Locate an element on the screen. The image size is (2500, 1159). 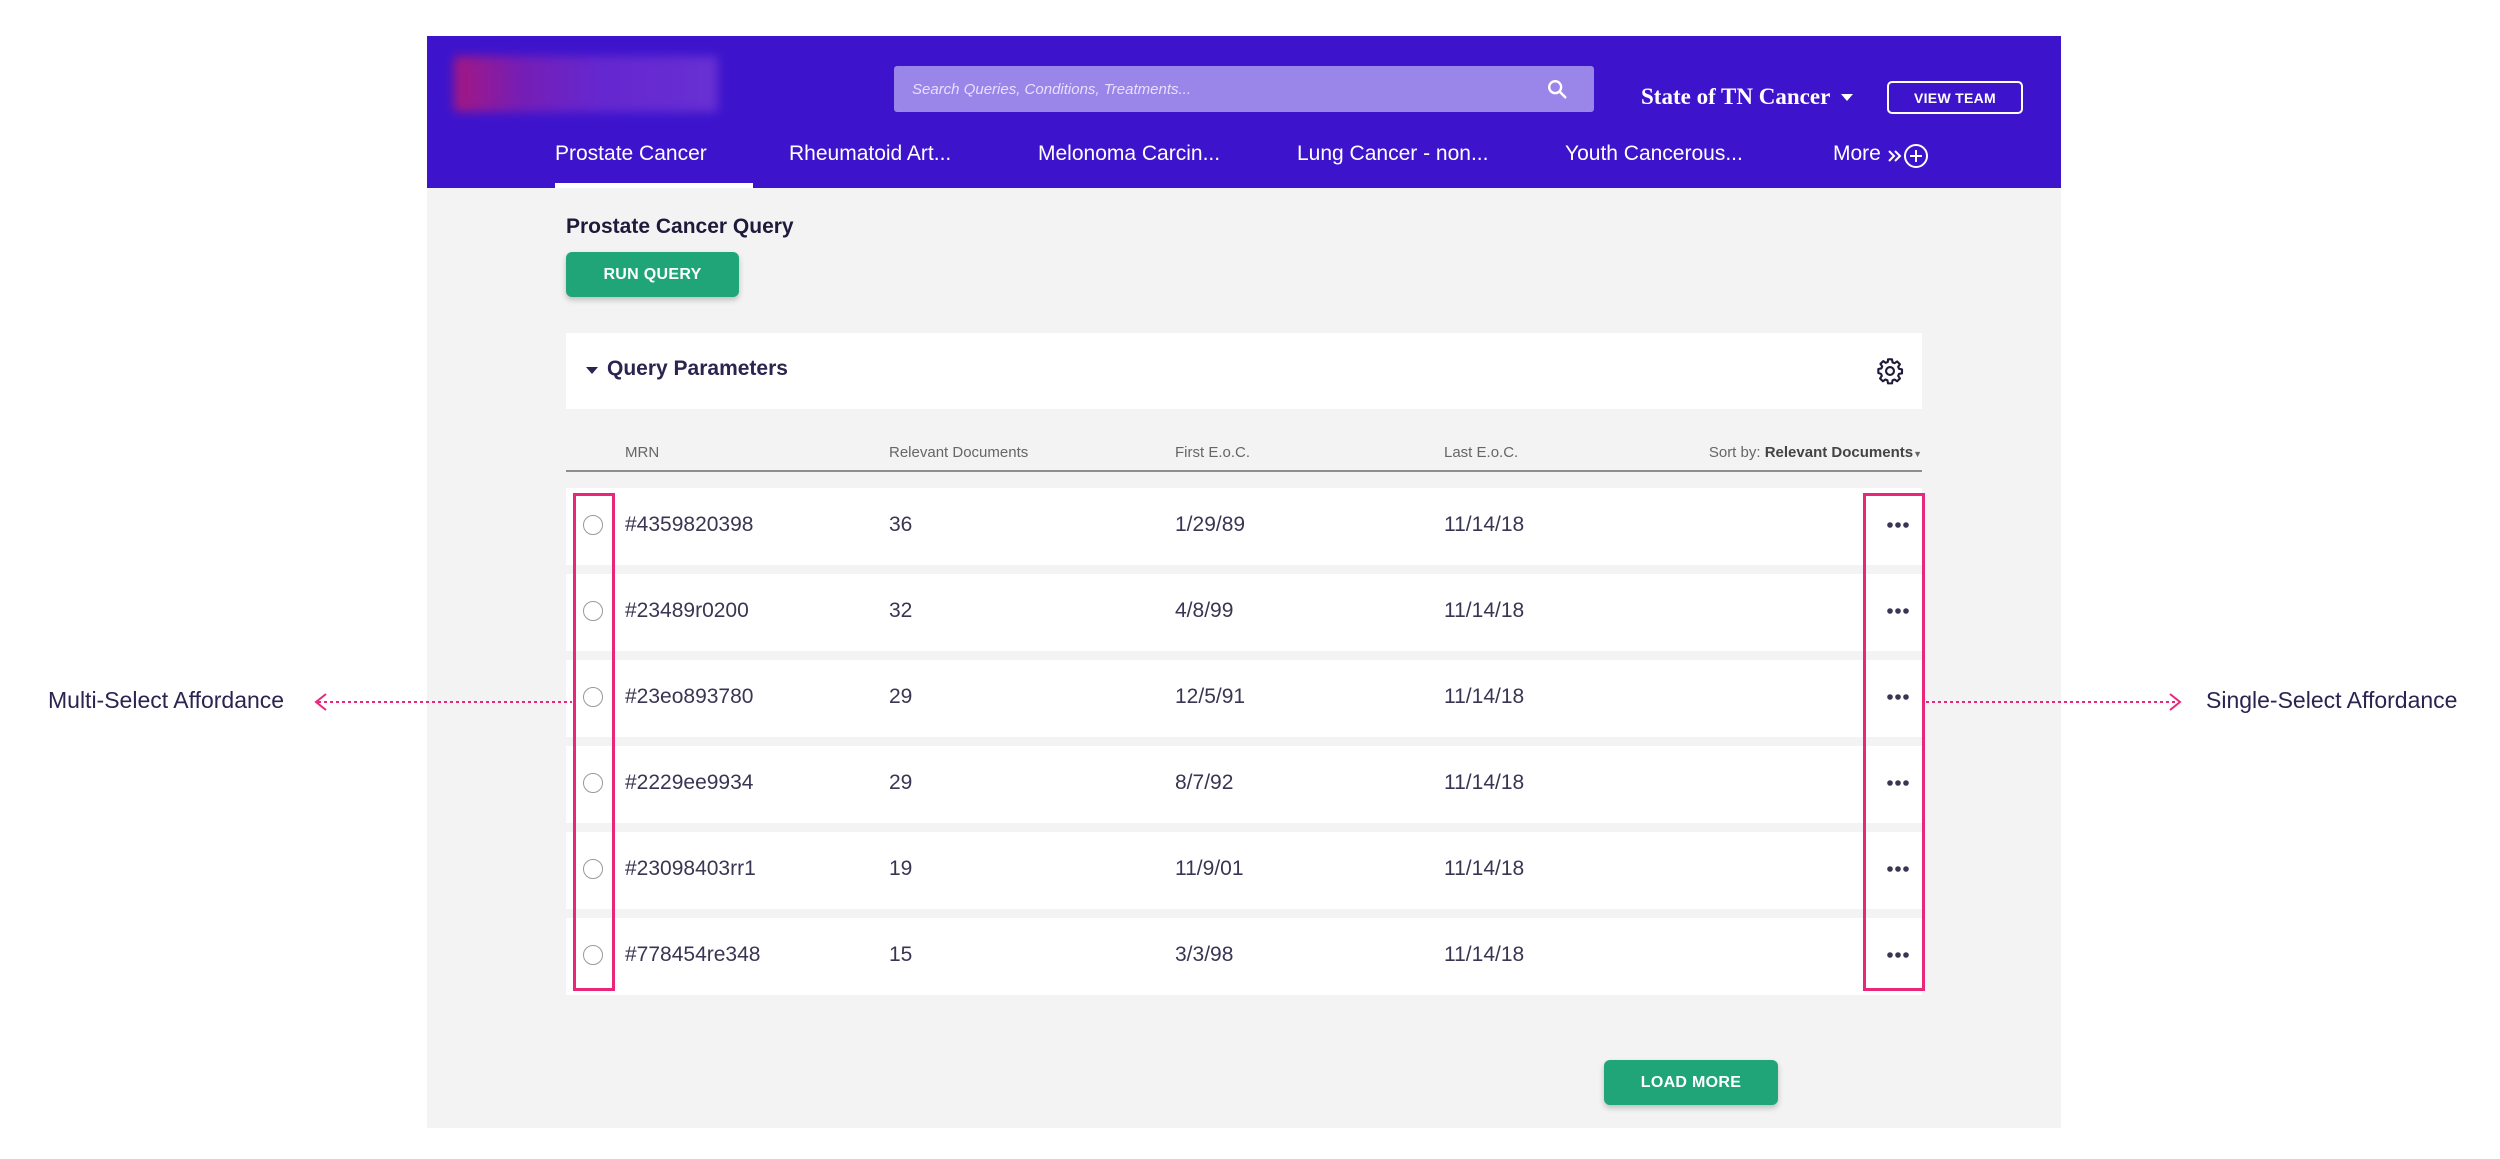
tab-prostate-cancer: Prostate Cancer is located at coordinates (654, 165).